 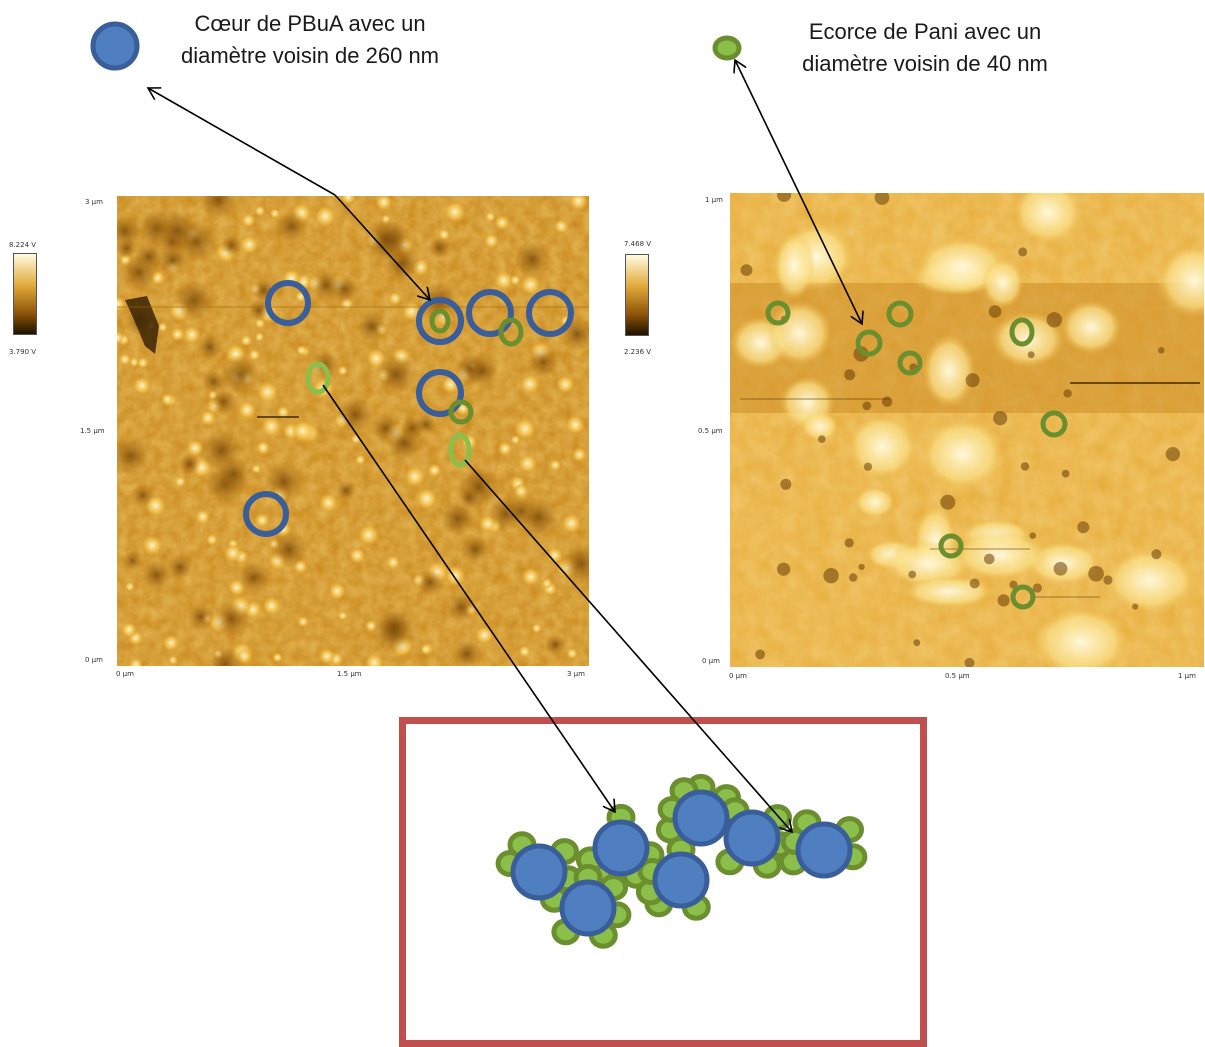 What do you see at coordinates (916, 455) in the screenshot?
I see `right-shell-markers` at bounding box center [916, 455].